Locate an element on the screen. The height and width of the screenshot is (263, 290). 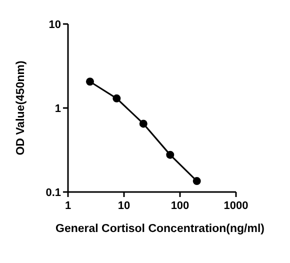
y-axis-title: OD Value(450nm) is located at coordinates (21, 108).